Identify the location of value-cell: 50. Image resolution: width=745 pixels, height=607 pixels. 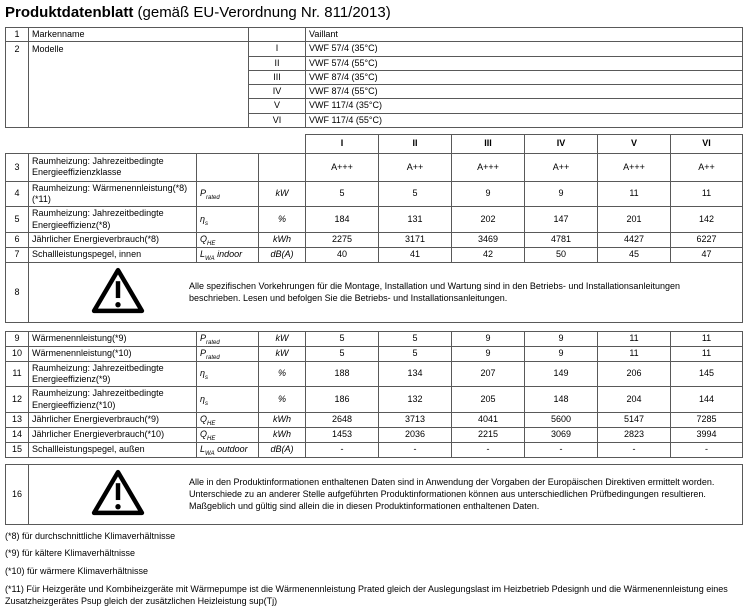
(561, 254).